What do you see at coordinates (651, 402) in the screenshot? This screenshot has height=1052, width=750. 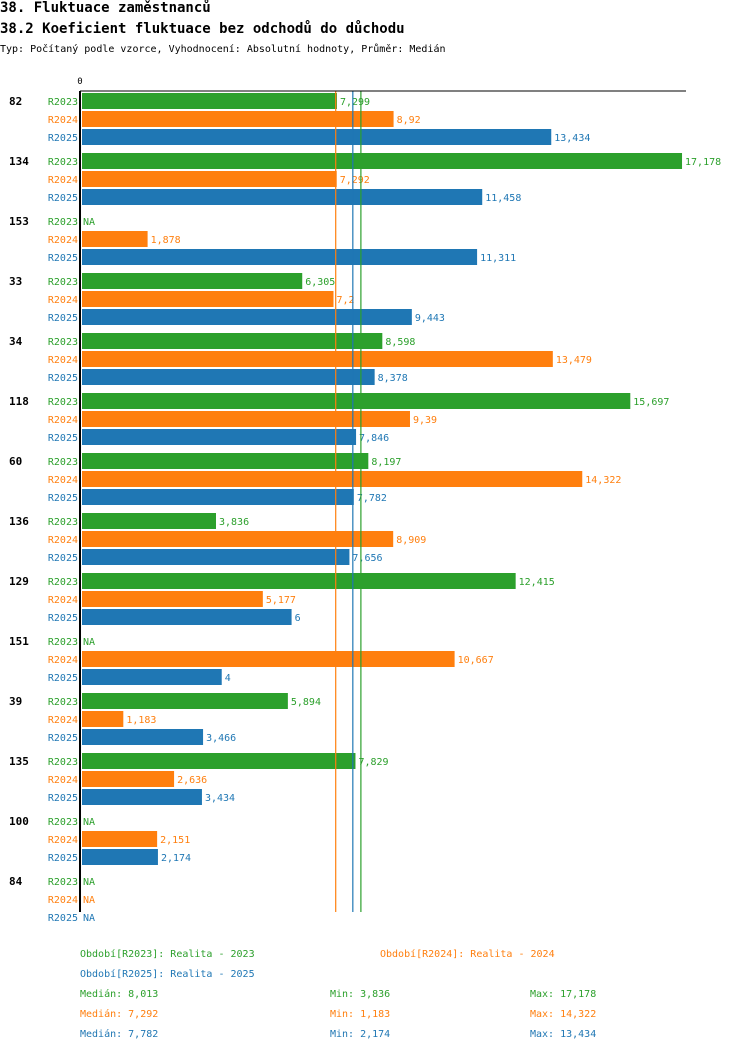 I see `data-label: 15,697` at bounding box center [651, 402].